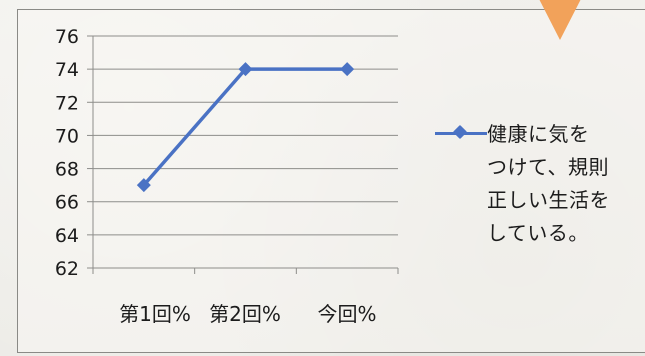  Describe the element at coordinates (155, 314) in the screenshot. I see `x-tick-label: 第1回%` at that location.